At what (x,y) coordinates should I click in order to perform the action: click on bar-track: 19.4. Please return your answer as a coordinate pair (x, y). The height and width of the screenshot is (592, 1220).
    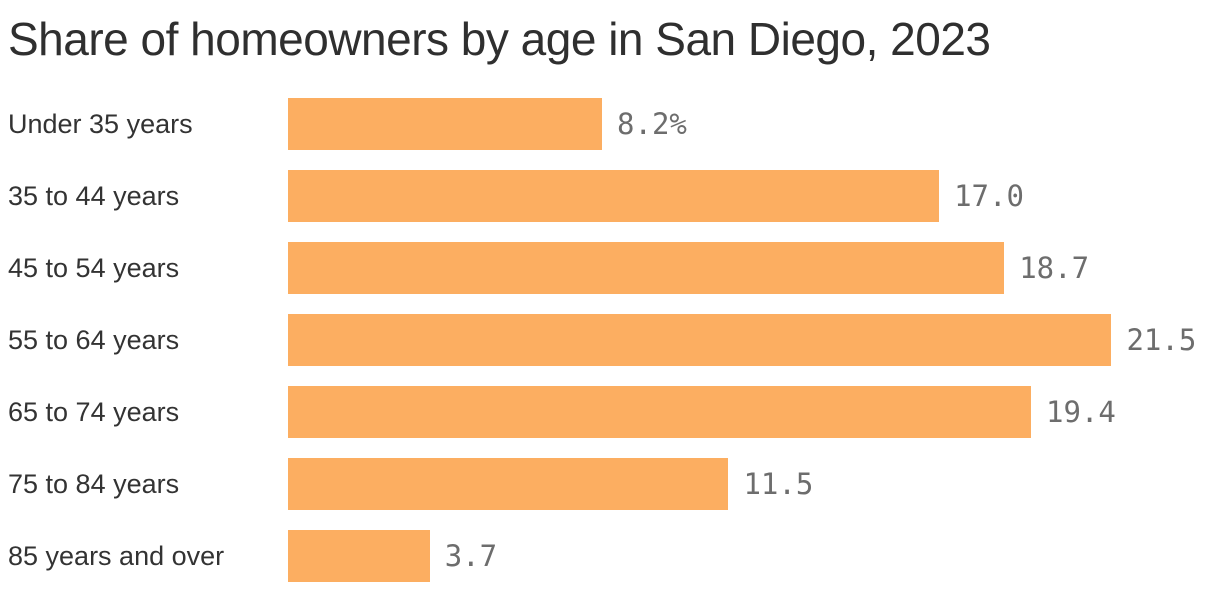
    Looking at the image, I should click on (754, 412).